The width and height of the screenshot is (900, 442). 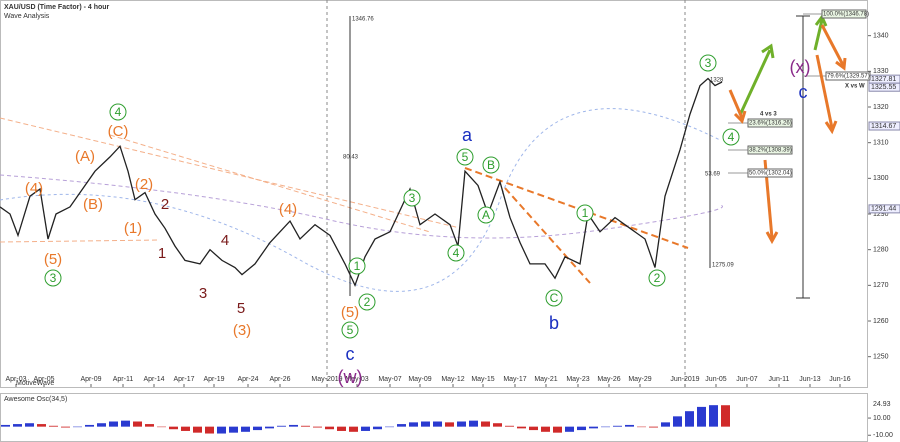 I want to click on wave-label: b, so click(x=554, y=323).